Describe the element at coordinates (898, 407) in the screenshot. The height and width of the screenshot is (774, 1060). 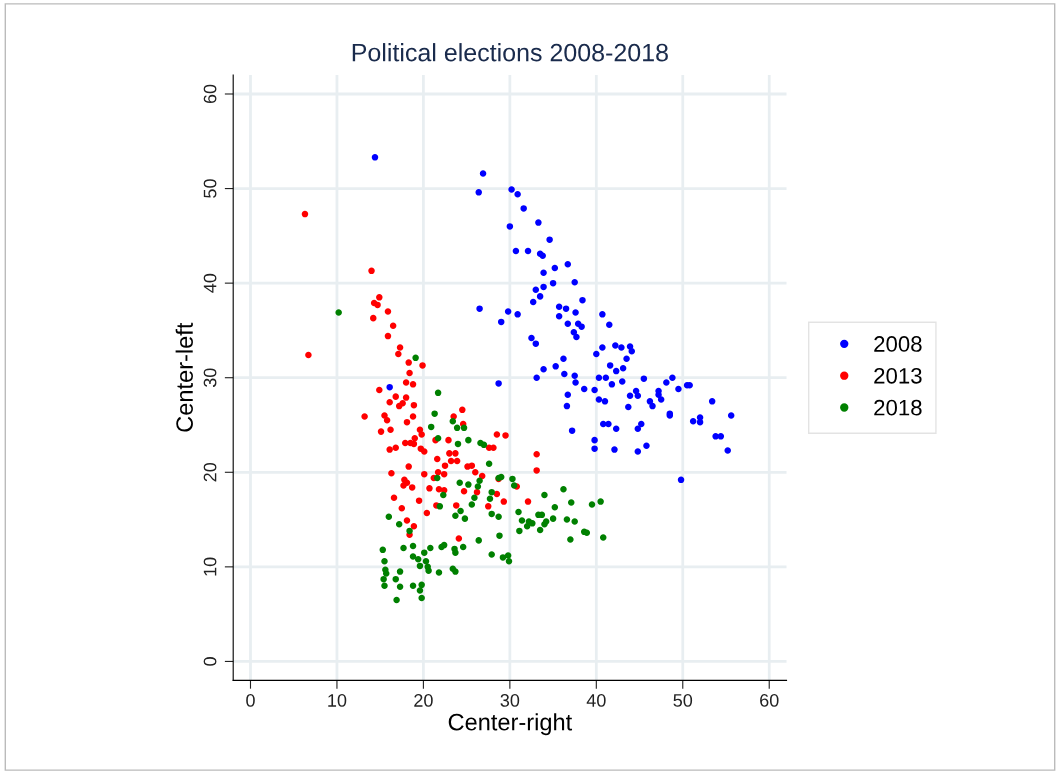
I see `legend-label: 2018` at that location.